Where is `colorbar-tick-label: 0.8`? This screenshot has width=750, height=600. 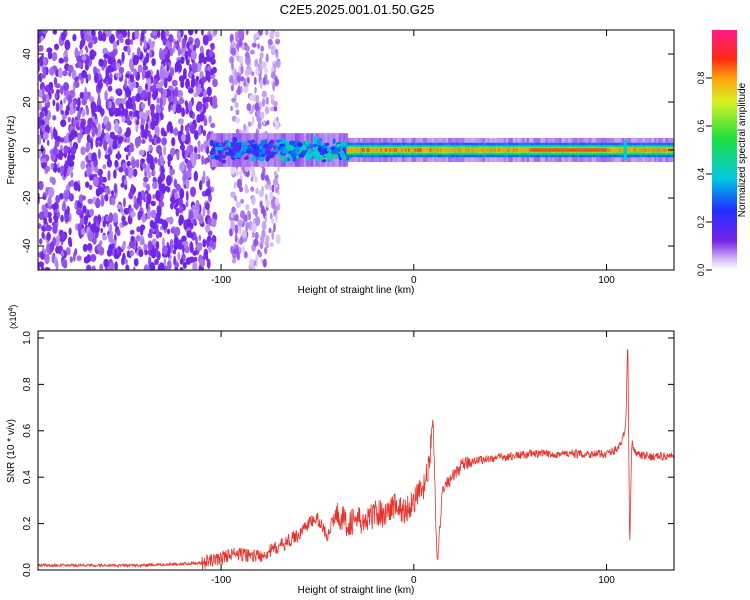 colorbar-tick-label: 0.8 is located at coordinates (701, 78).